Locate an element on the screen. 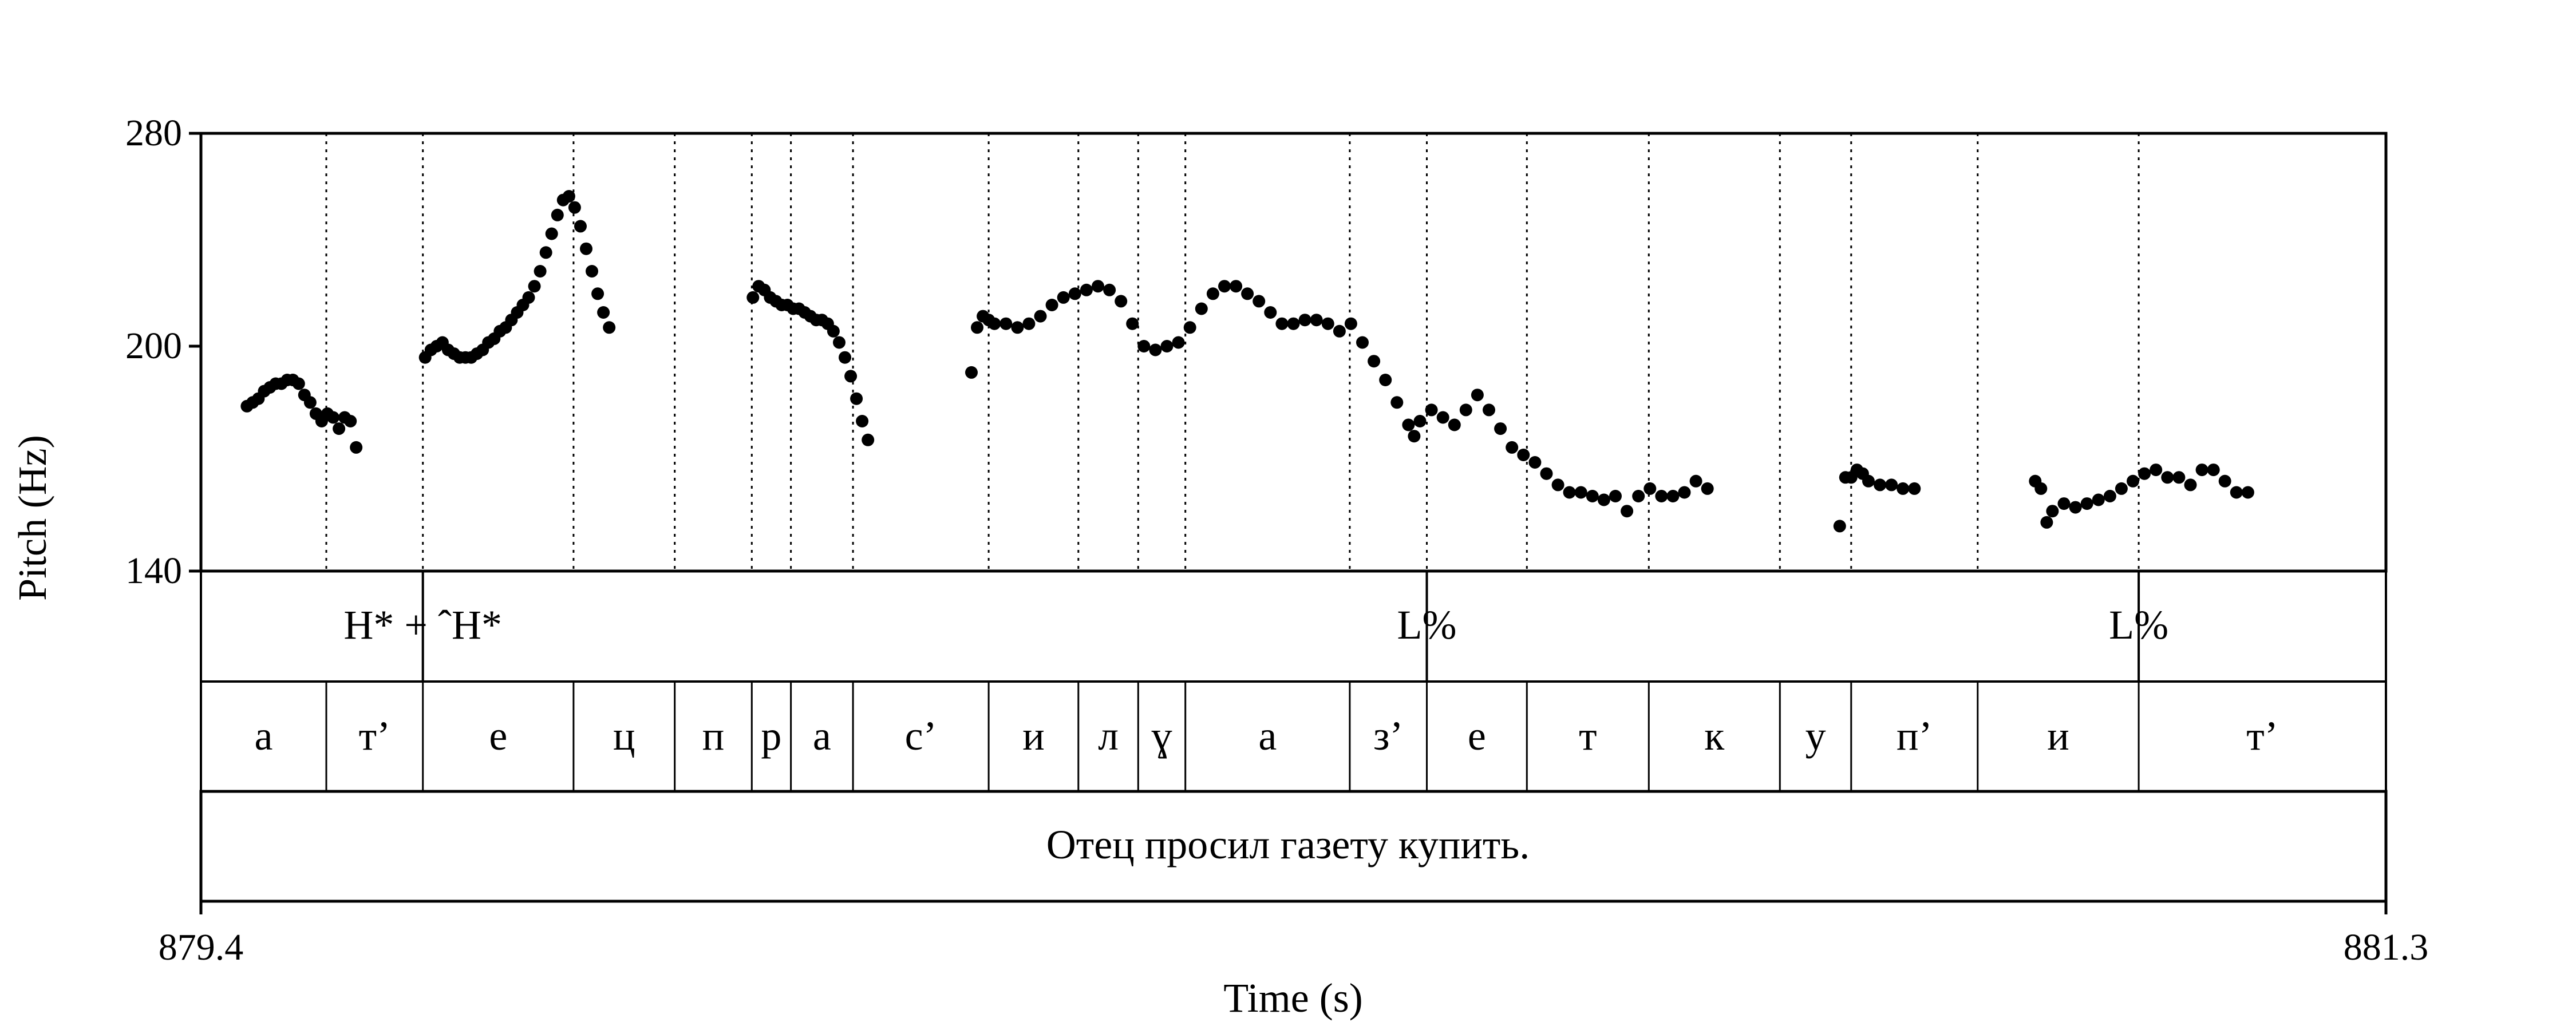  segment-label: у is located at coordinates (1815, 736).